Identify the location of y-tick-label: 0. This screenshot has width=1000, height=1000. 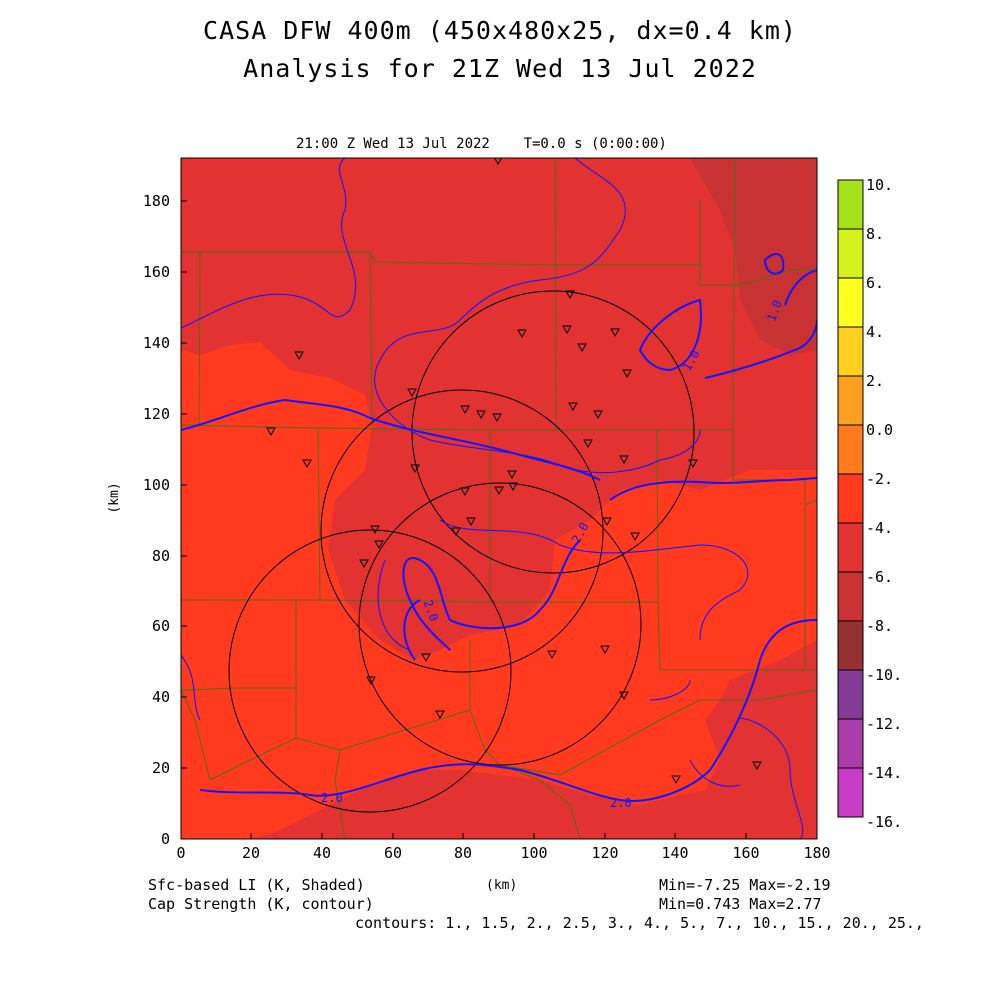
(165, 839).